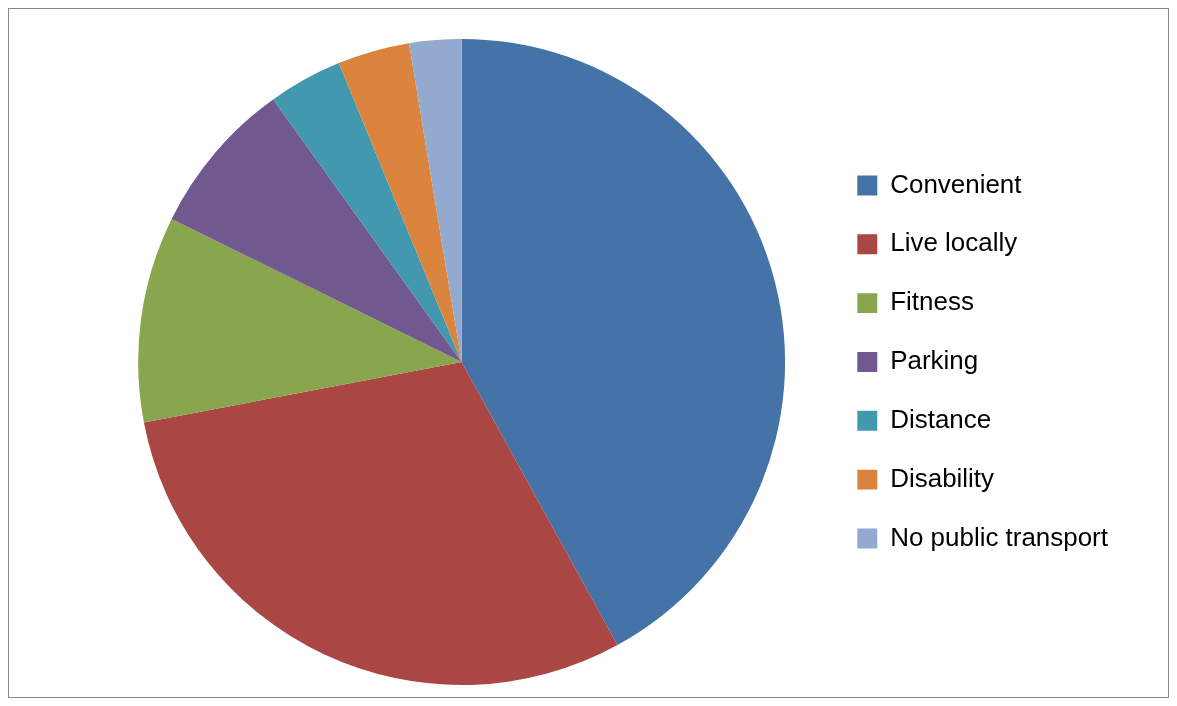 This screenshot has height=706, width=1177. Describe the element at coordinates (934, 360) in the screenshot. I see `legend-label: Parking` at that location.